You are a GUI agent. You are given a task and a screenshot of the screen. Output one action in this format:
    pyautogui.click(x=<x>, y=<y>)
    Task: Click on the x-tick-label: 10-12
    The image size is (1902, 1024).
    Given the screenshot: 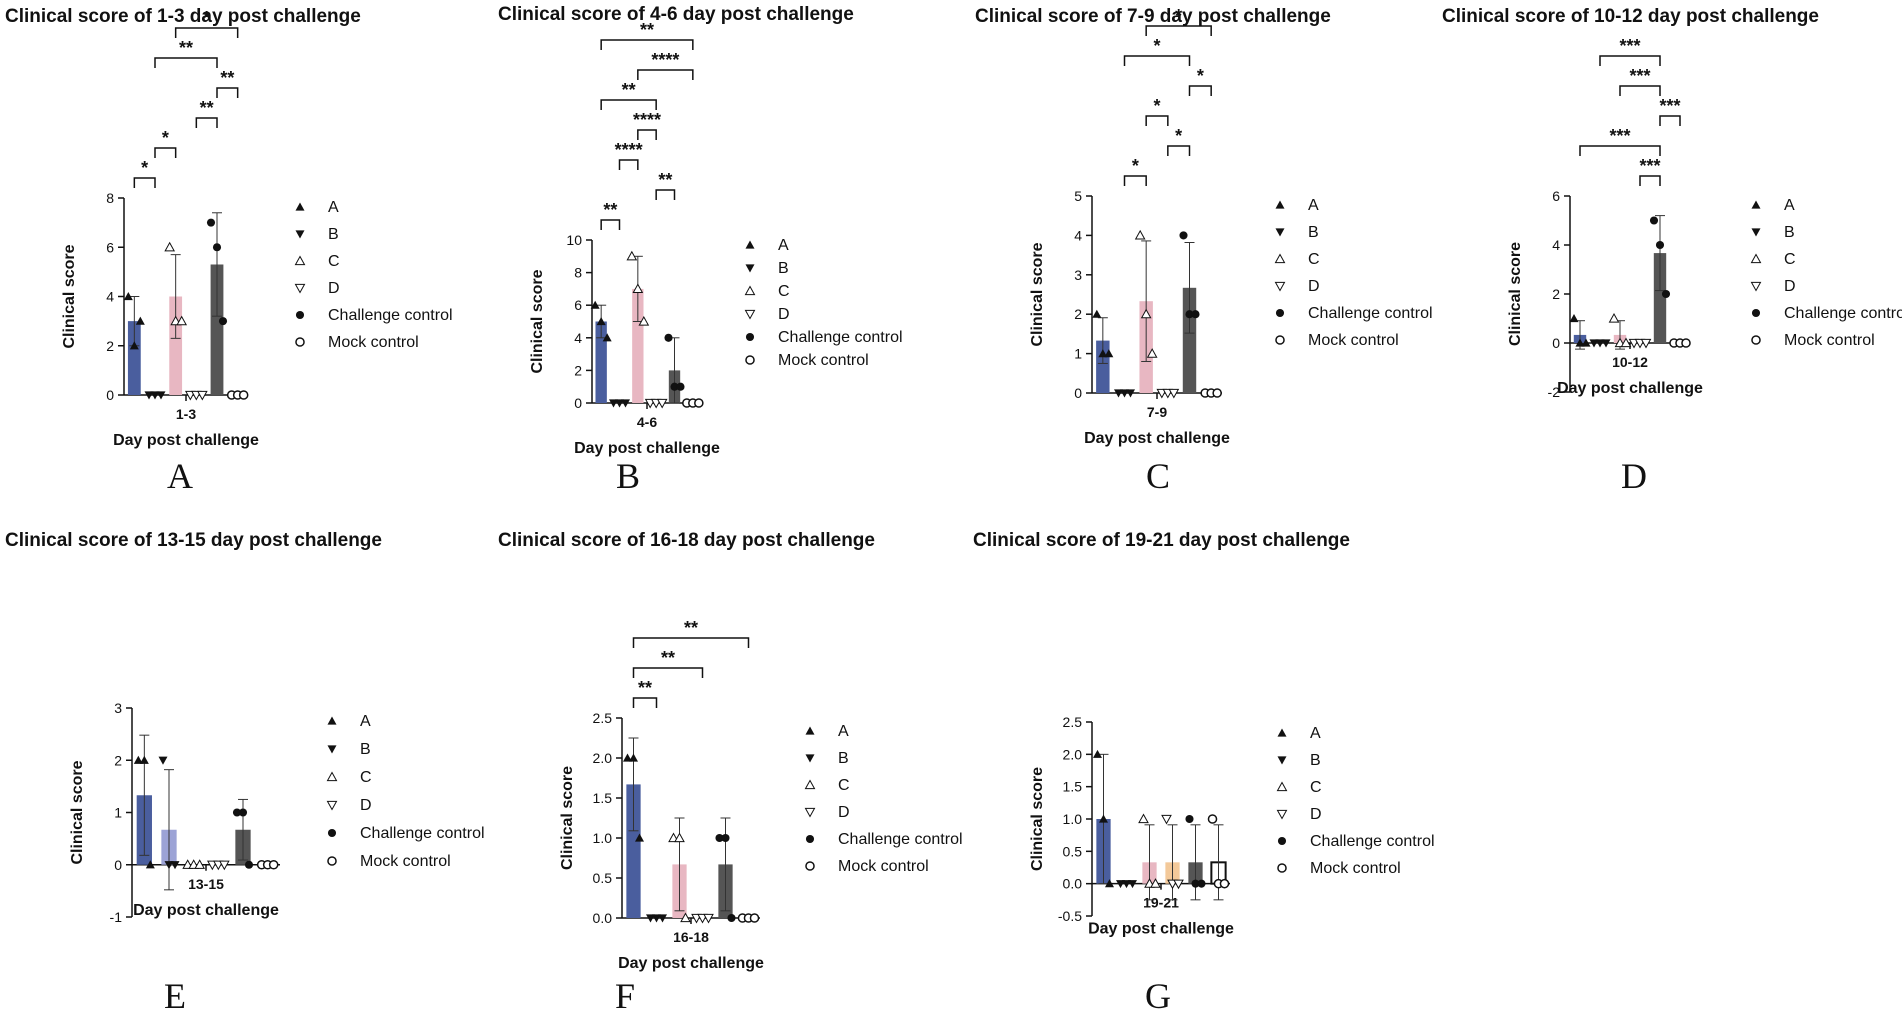 What is the action you would take?
    pyautogui.click(x=1630, y=362)
    